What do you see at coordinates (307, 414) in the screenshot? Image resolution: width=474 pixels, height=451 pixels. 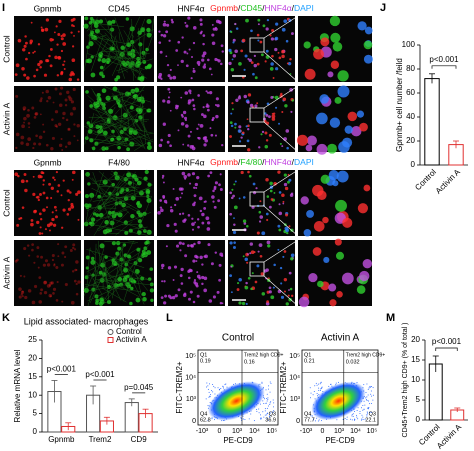 I see `quadrant-name: Q4` at bounding box center [307, 414].